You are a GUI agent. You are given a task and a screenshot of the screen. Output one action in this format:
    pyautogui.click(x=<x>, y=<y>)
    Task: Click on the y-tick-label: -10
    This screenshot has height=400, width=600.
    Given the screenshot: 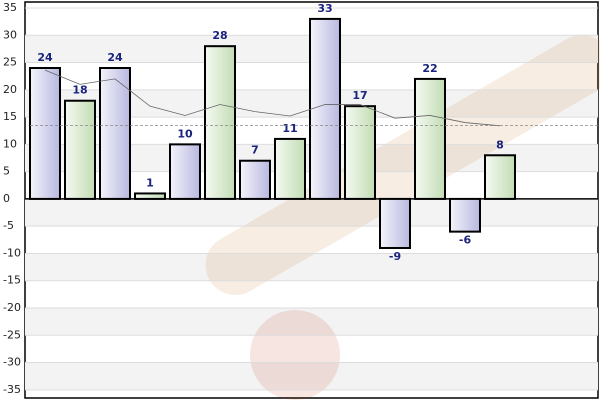 What is the action you would take?
    pyautogui.click(x=12, y=252)
    